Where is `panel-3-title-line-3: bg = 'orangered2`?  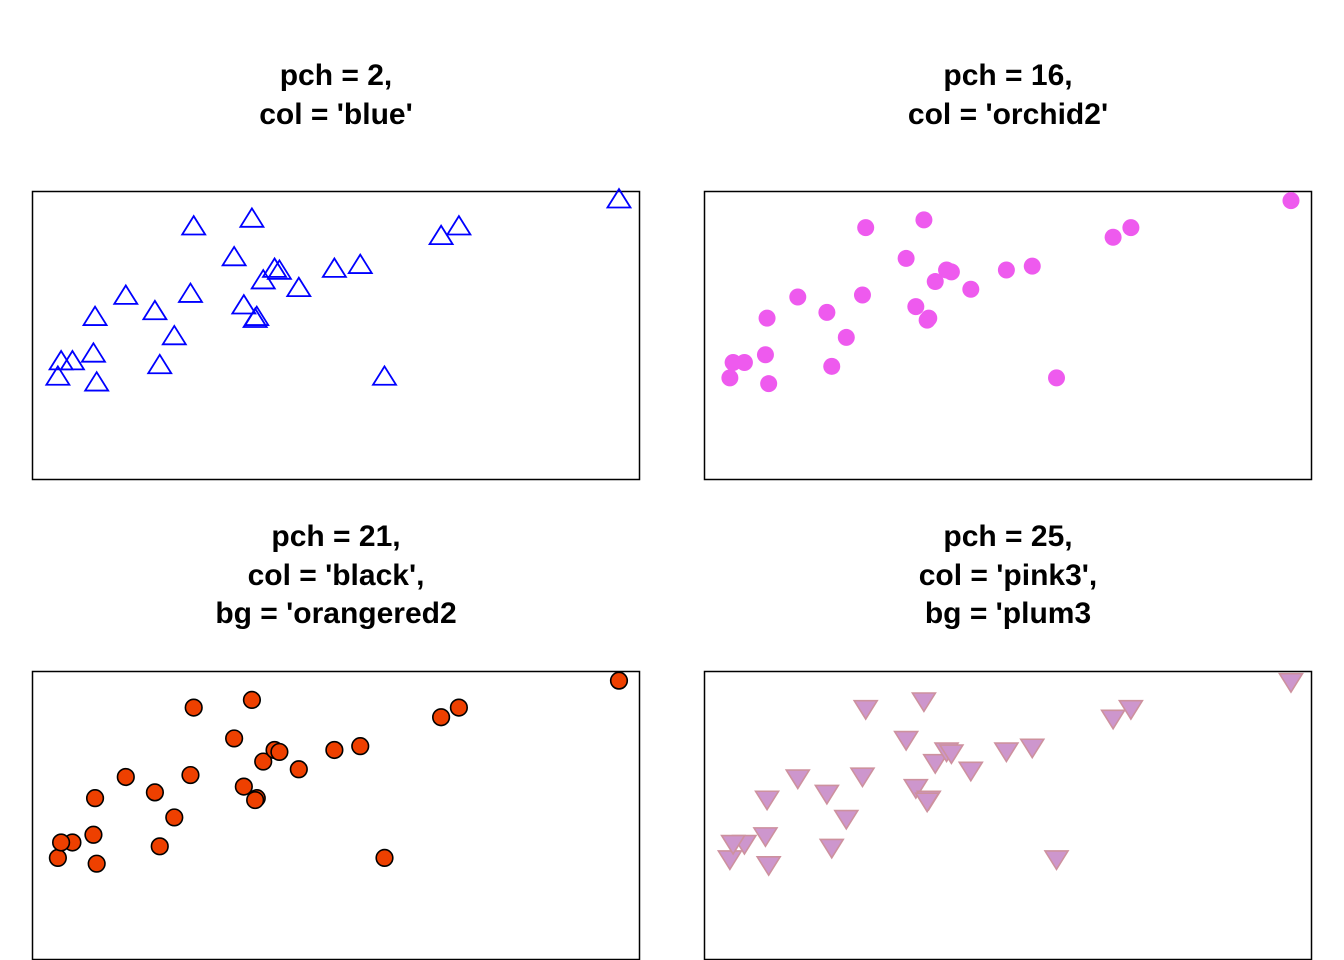 panel-3-title-line-3: bg = 'orangered2 is located at coordinates (336, 613).